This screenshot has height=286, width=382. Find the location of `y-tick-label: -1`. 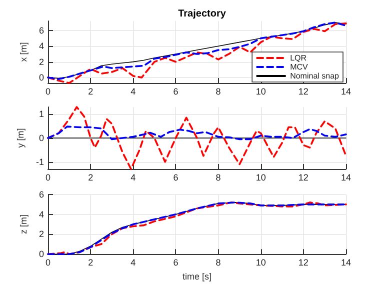

y-tick-label: -1 is located at coordinates (40, 161).